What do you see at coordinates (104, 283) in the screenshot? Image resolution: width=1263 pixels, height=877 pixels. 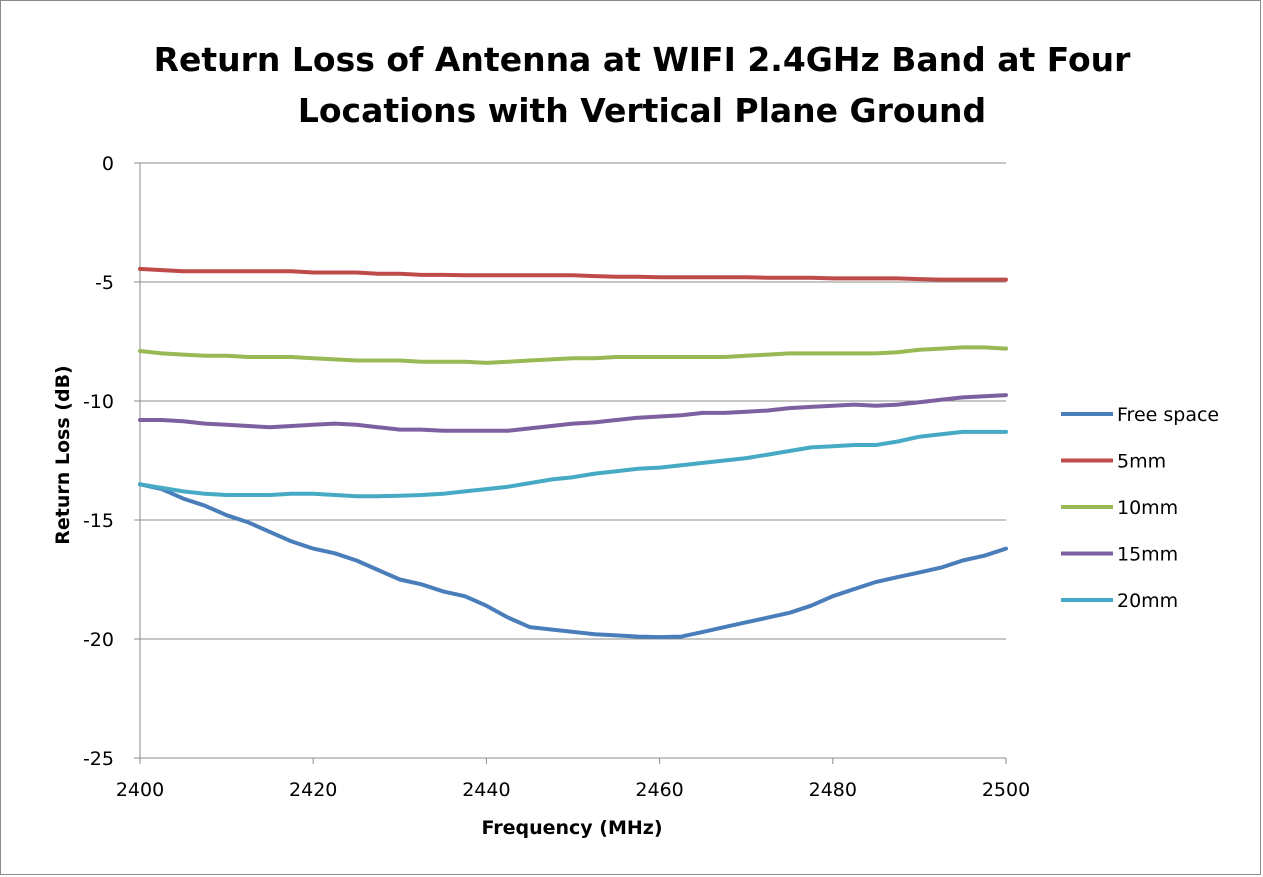 I see `y-tick-label: -5` at bounding box center [104, 283].